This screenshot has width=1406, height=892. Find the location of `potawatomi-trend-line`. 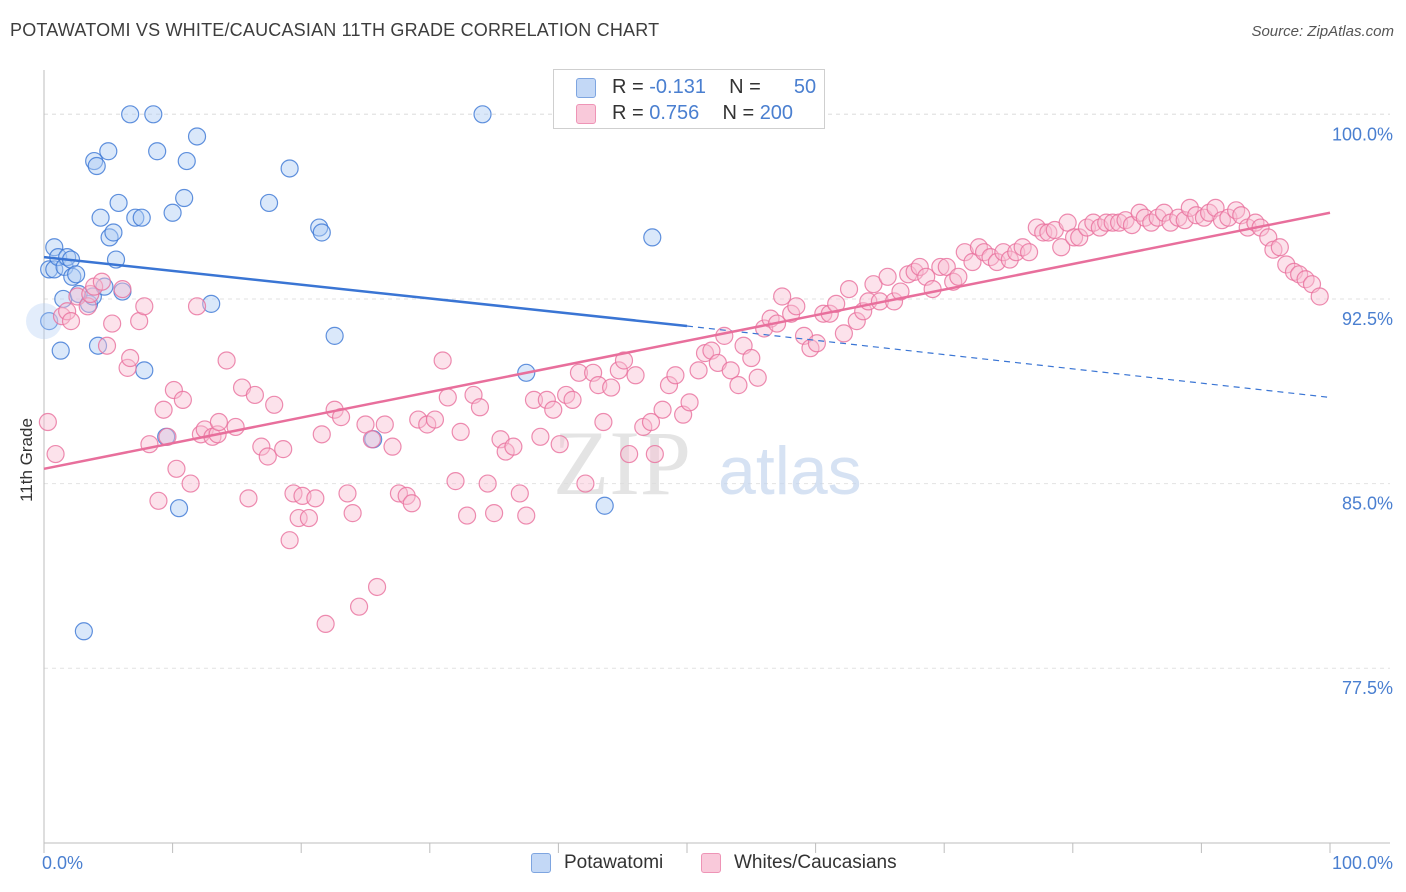

potawatomi-trend-line is located at coordinates (365, 291).